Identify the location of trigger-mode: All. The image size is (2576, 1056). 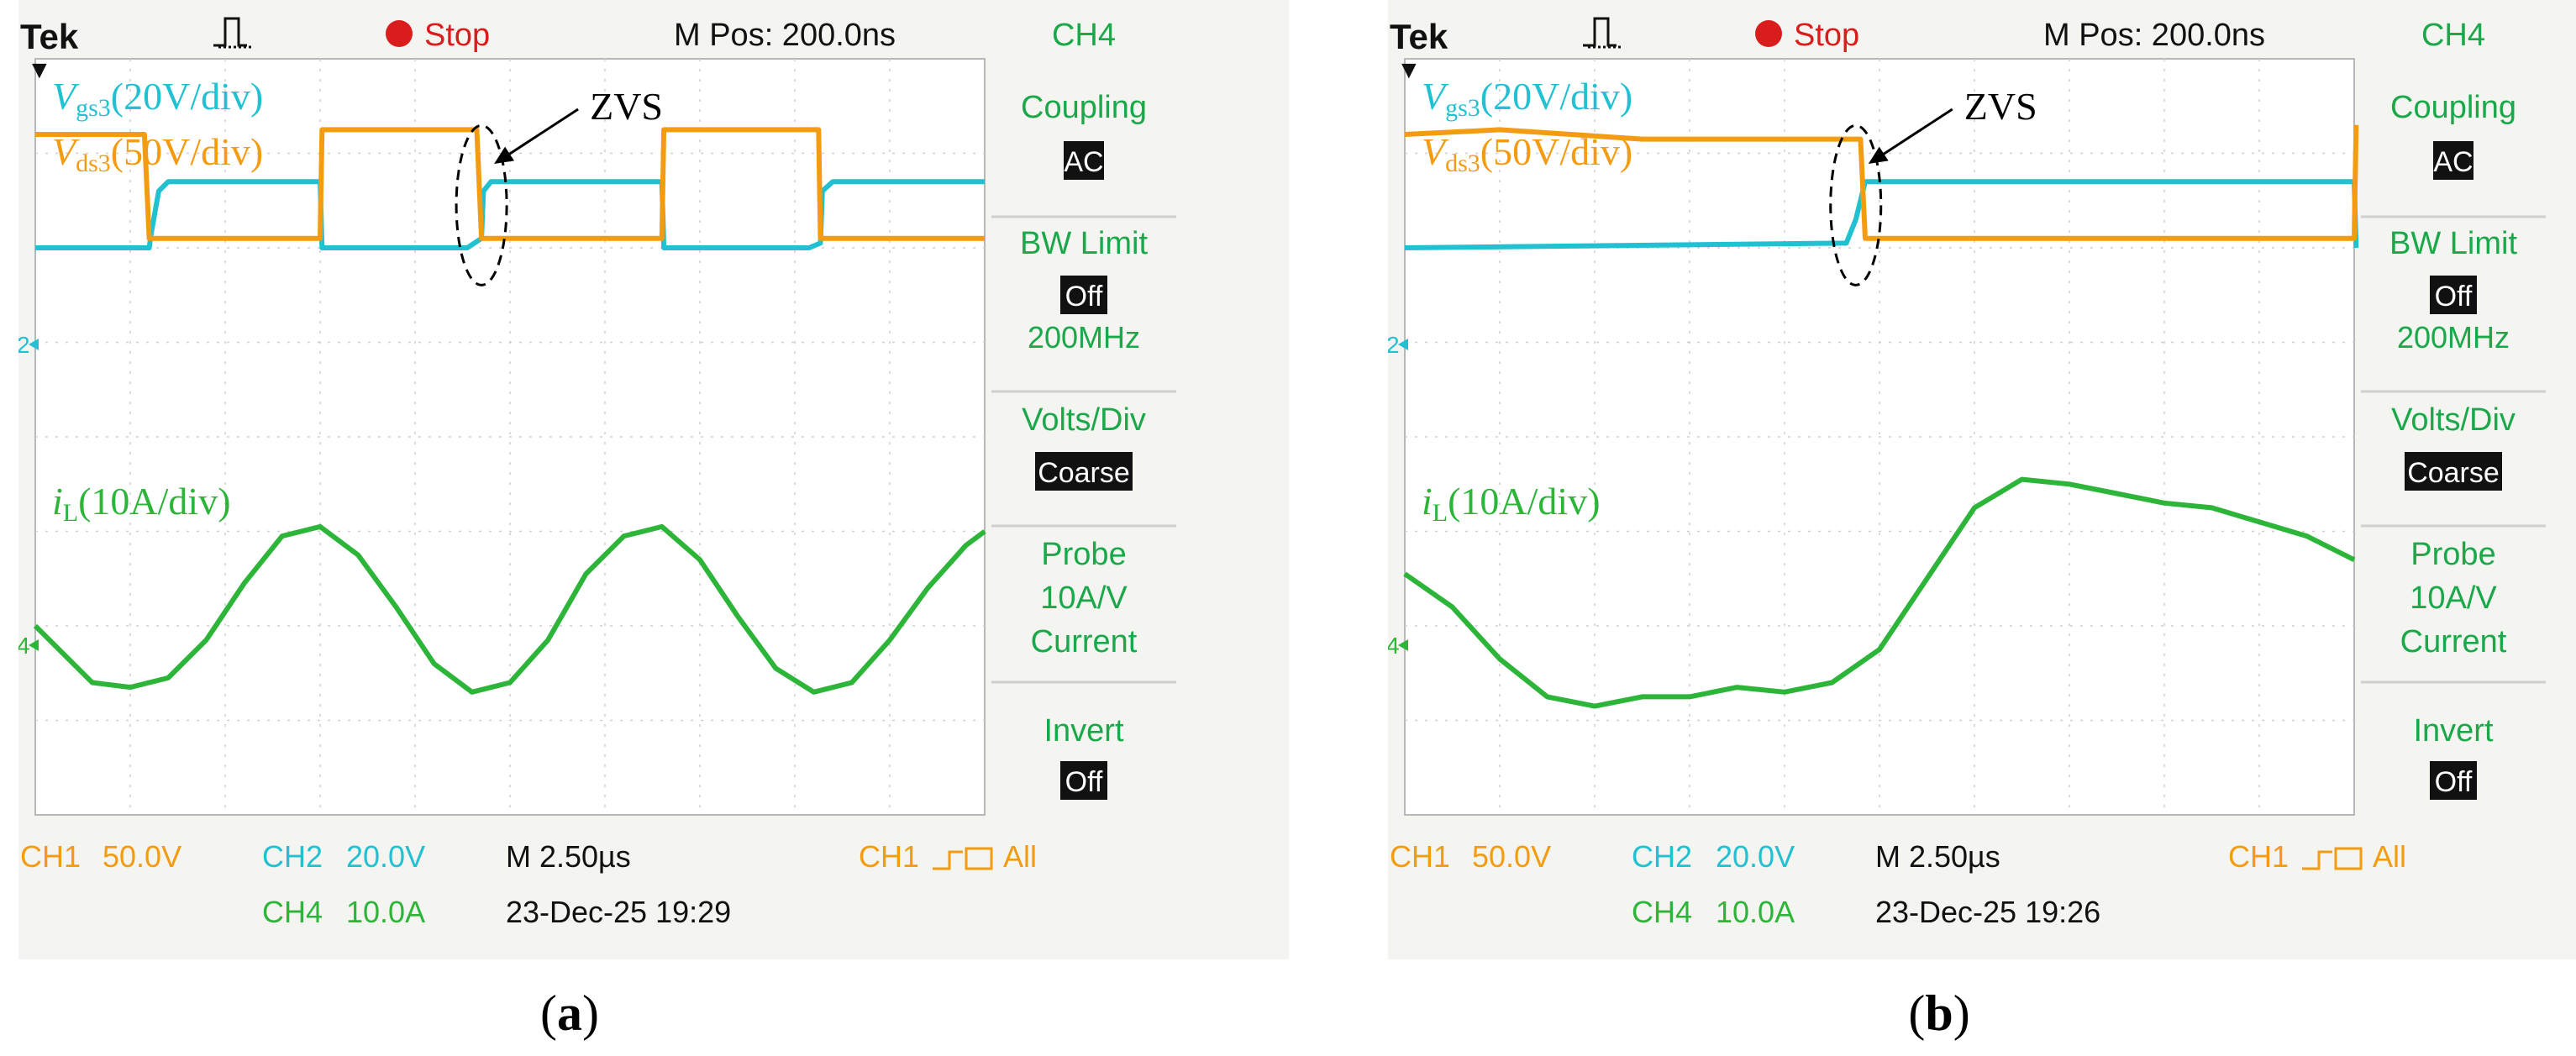
(1020, 857).